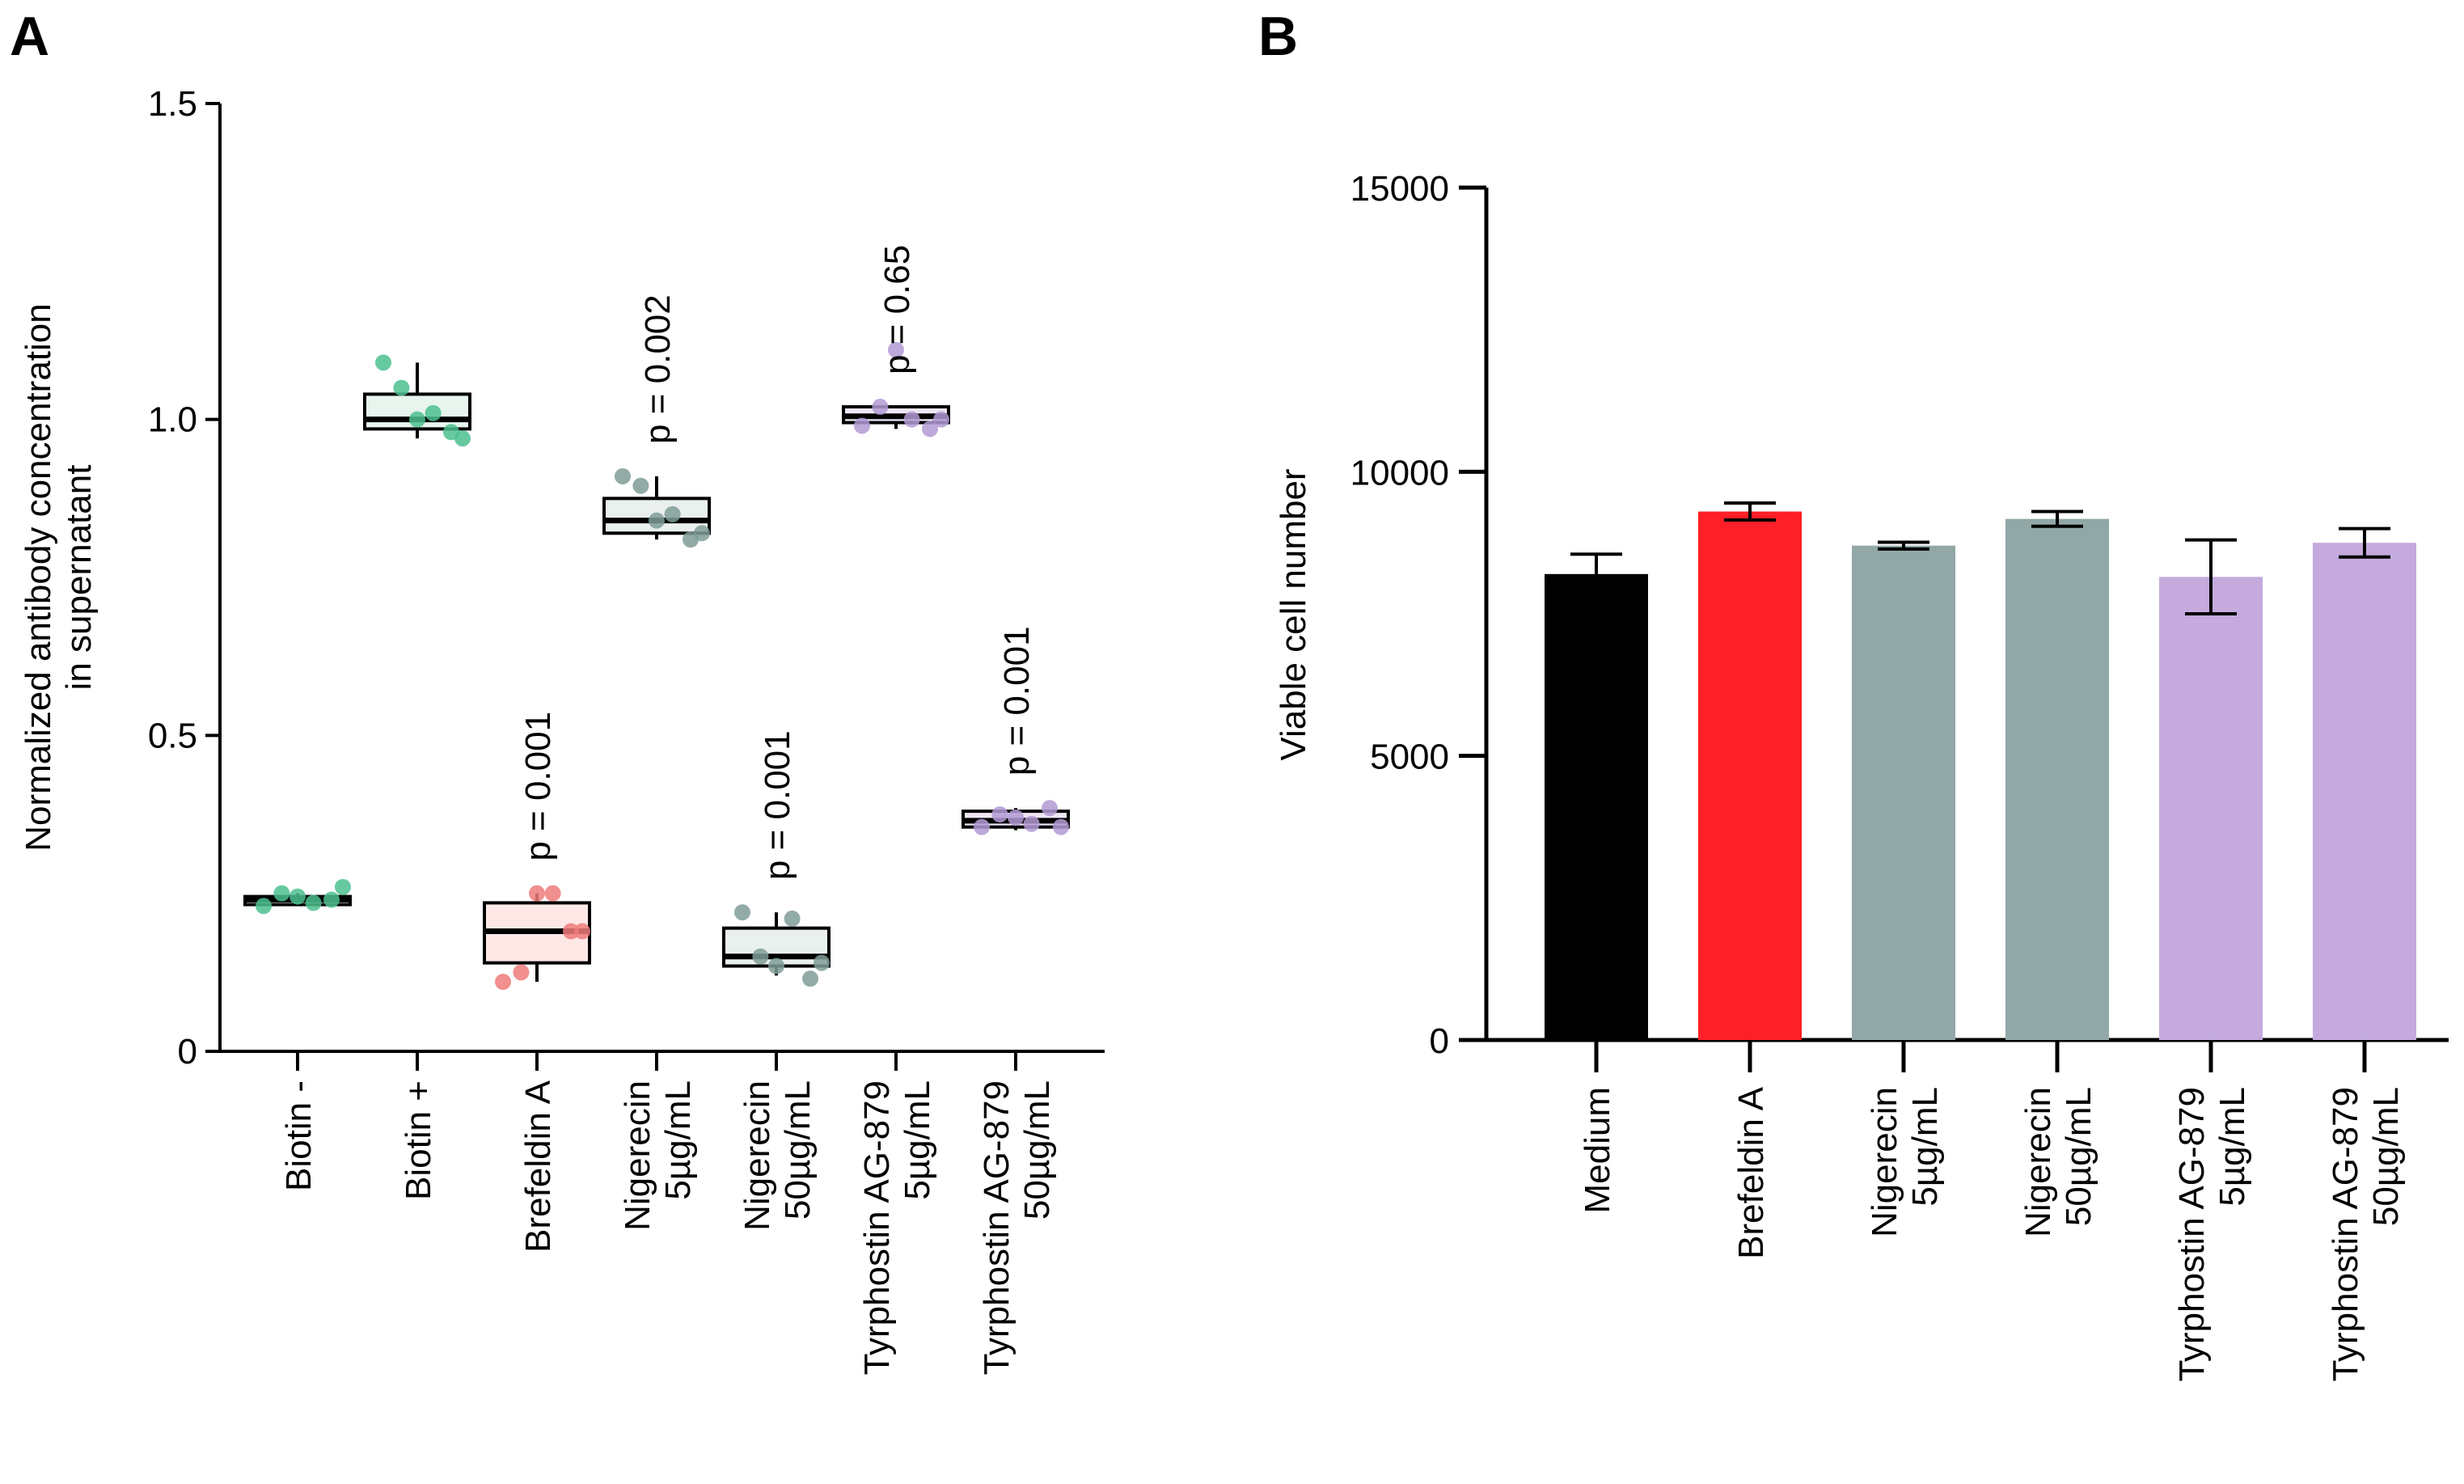 The image size is (2464, 1484). I want to click on category-label-line: Biotin -, so click(299, 1135).